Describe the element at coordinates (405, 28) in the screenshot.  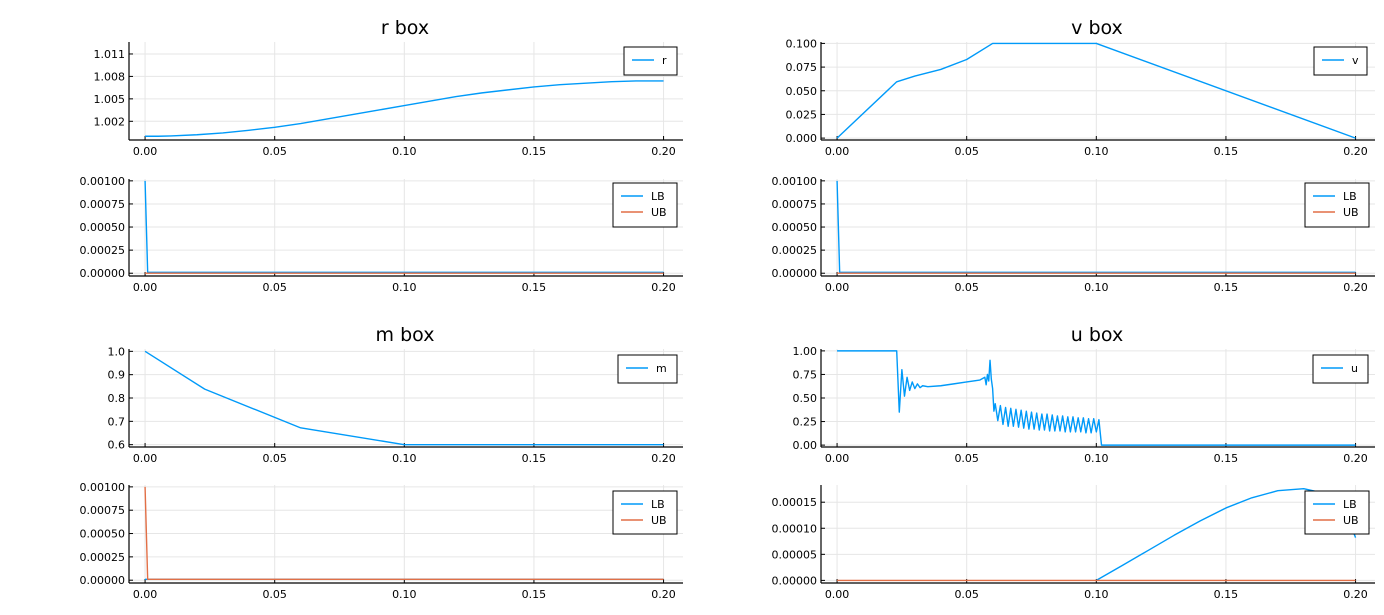
I see `chart-title: r box` at that location.